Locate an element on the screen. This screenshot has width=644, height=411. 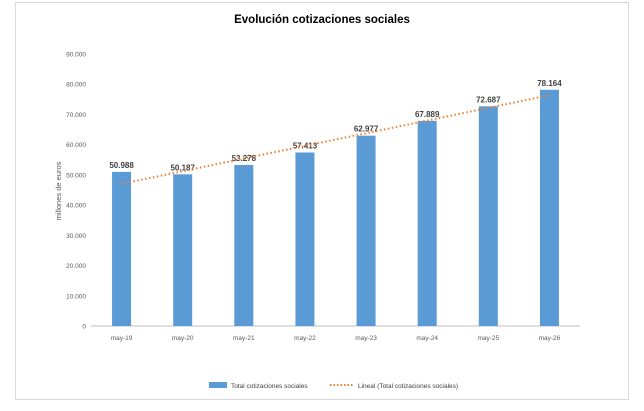
y-tick-label: 30.000 is located at coordinates (76, 236).